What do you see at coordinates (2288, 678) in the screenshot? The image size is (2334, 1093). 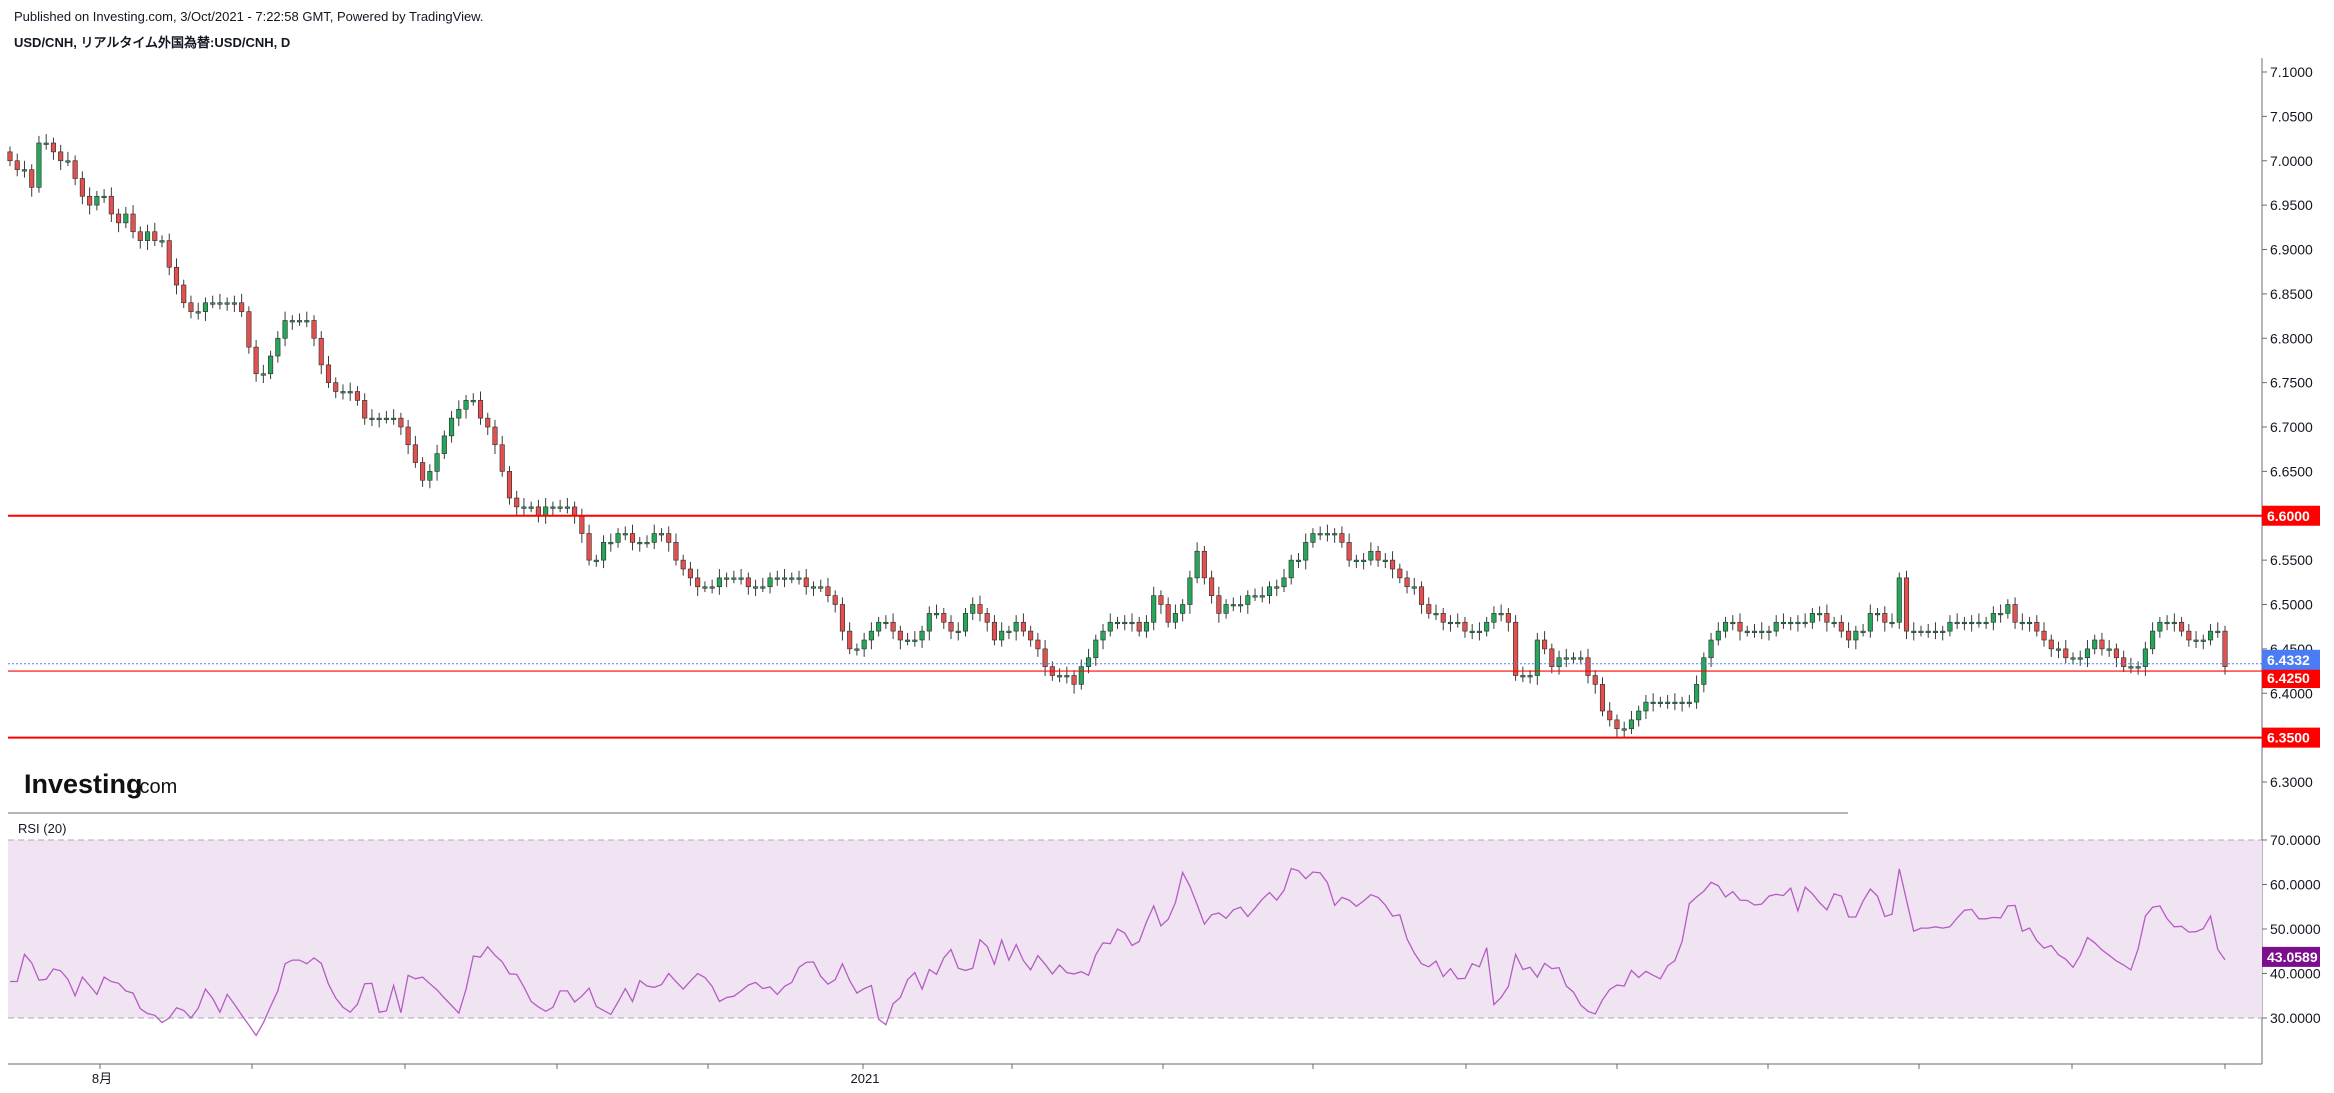 I see `level-badge-text: 6.4250` at bounding box center [2288, 678].